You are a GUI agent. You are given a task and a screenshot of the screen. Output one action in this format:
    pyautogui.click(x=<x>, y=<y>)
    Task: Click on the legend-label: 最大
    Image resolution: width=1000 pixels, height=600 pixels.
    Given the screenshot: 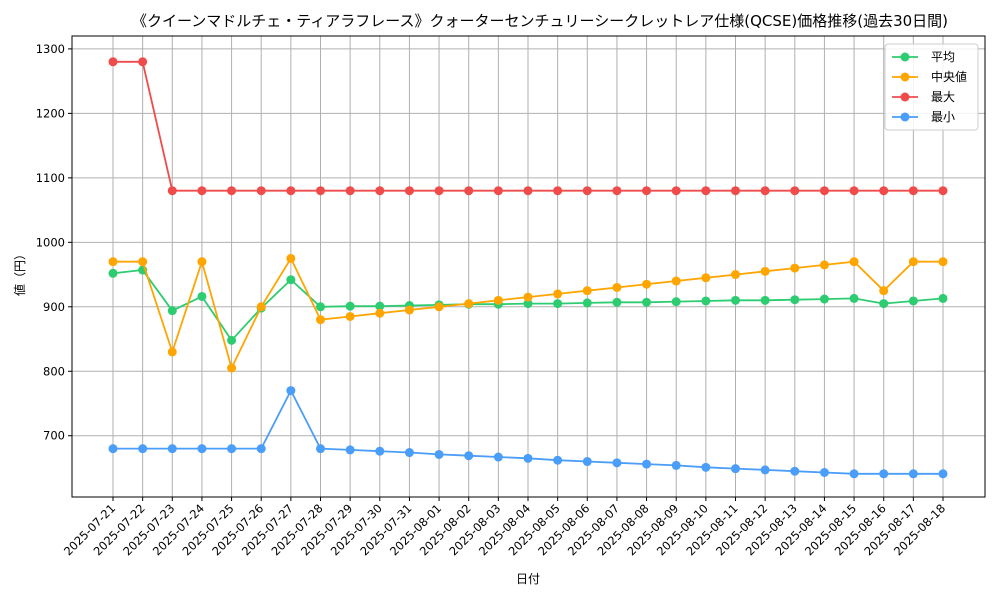 What is the action you would take?
    pyautogui.click(x=943, y=97)
    